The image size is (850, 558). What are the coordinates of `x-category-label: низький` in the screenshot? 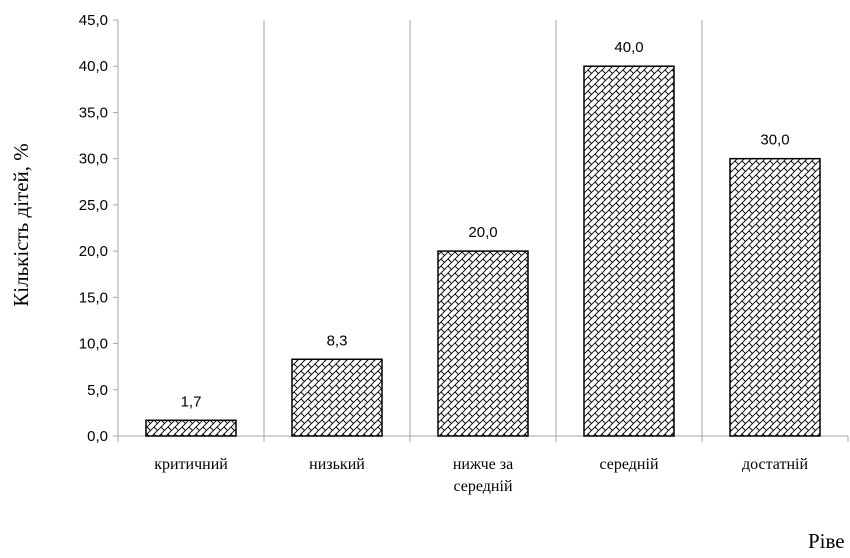 It's located at (337, 464).